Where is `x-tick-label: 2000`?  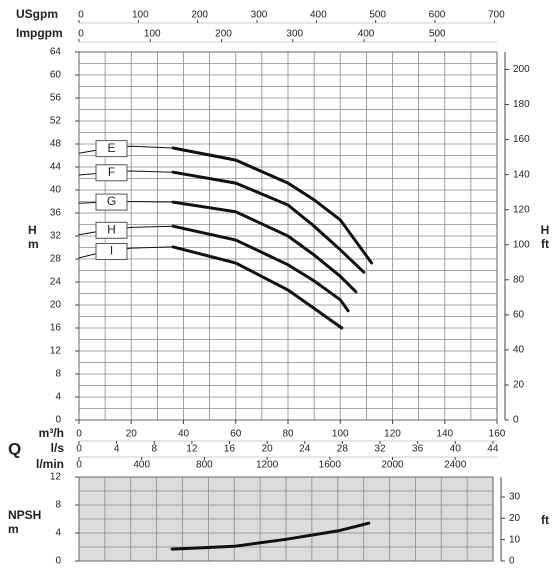
x-tick-label: 2000 is located at coordinates (392, 465).